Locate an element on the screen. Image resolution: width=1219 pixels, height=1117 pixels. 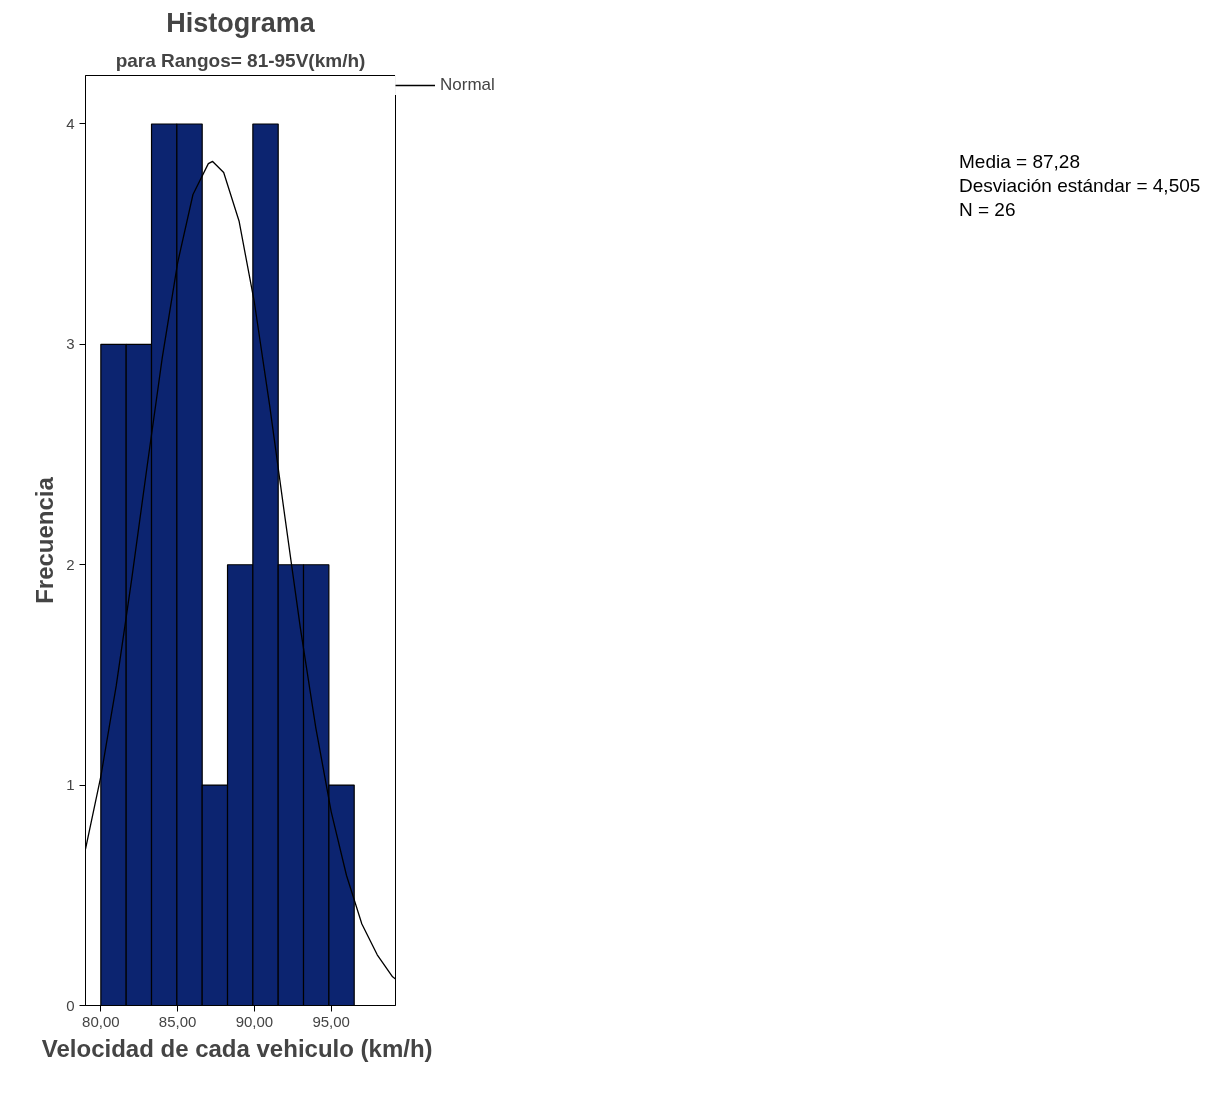
x-tick-label: 90,00 is located at coordinates (254, 1021).